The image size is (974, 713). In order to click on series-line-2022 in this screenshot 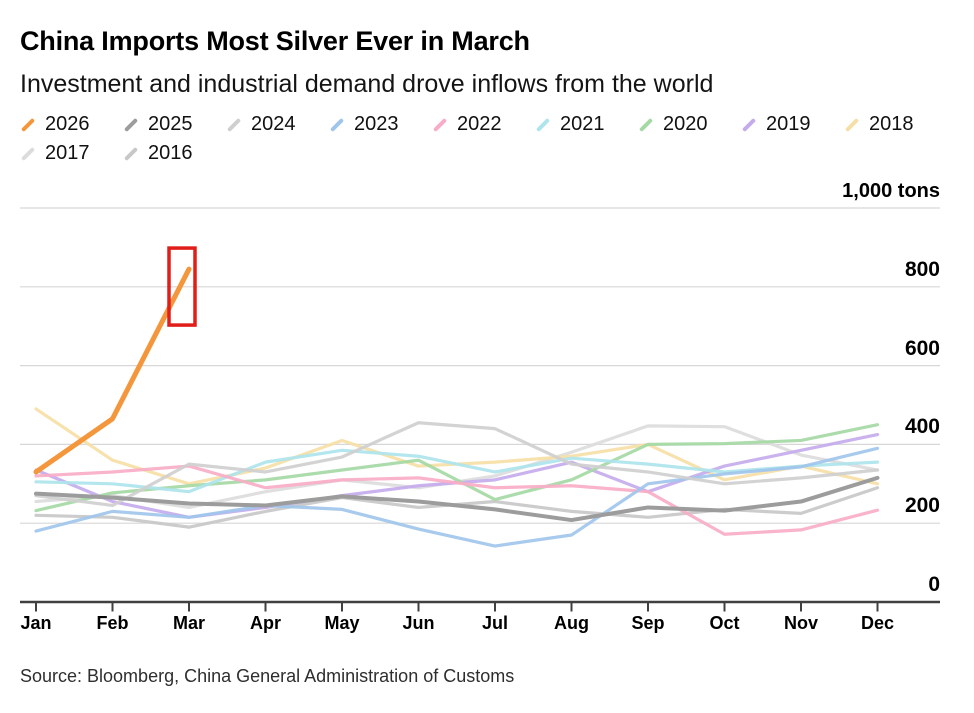, I will do `click(457, 500)`.